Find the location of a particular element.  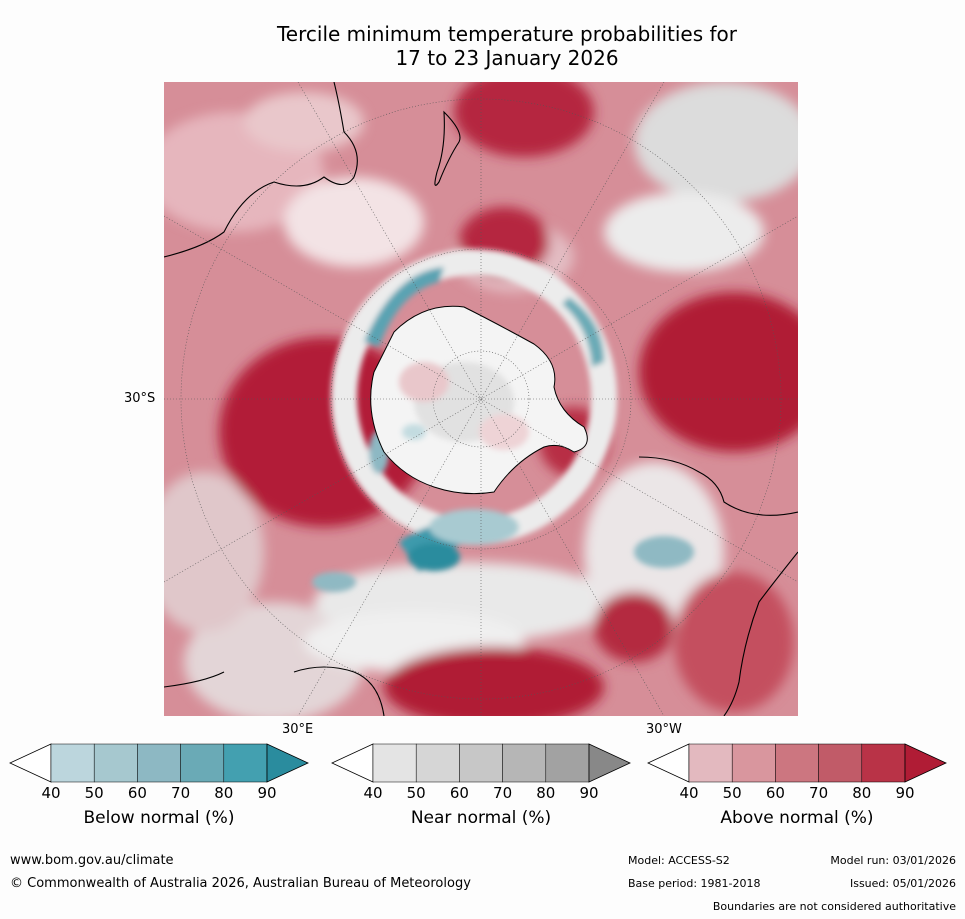

colorbar-near-extend-low is located at coordinates (352, 763).